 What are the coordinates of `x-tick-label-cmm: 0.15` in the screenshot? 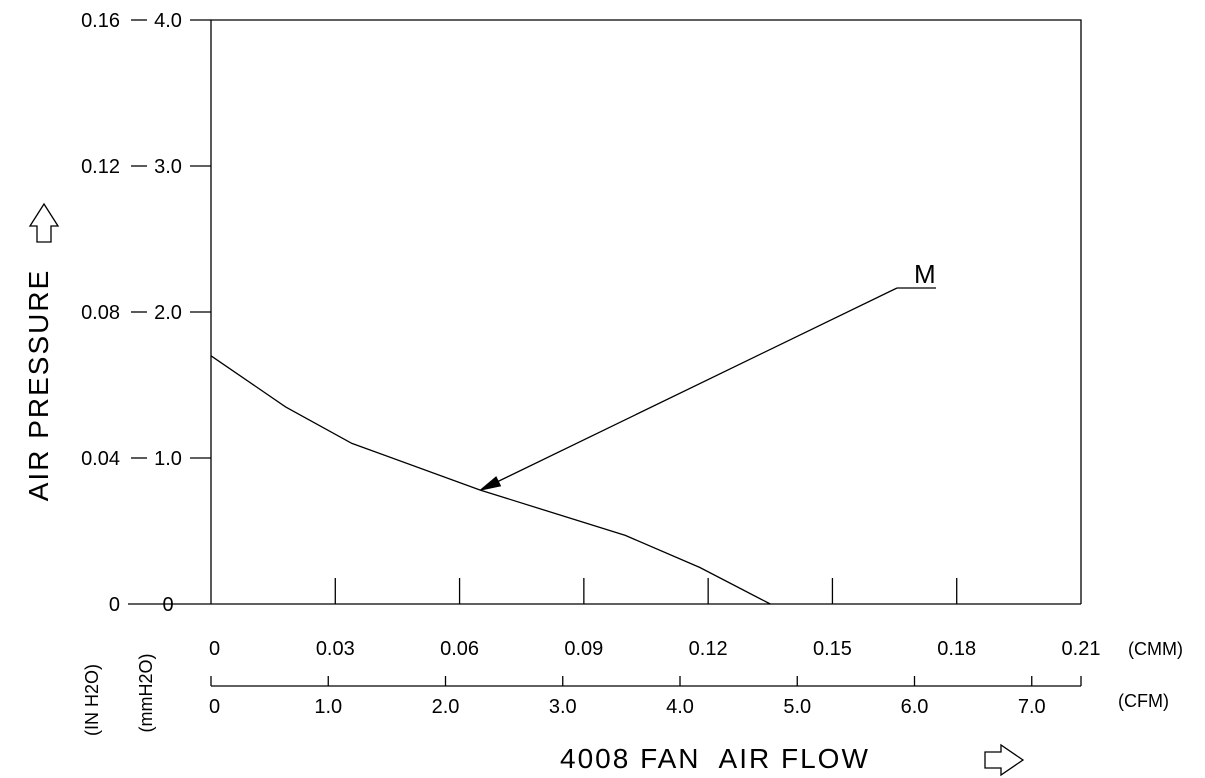 It's located at (832, 649).